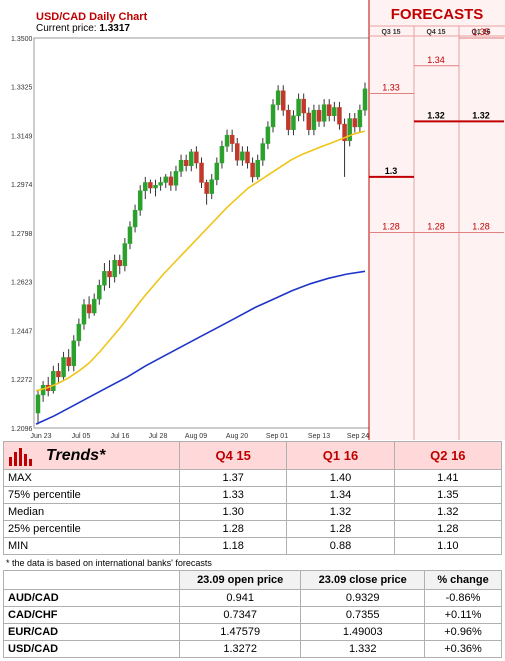  Describe the element at coordinates (391, 171) in the screenshot. I see `forecast-value: 1.3` at that location.